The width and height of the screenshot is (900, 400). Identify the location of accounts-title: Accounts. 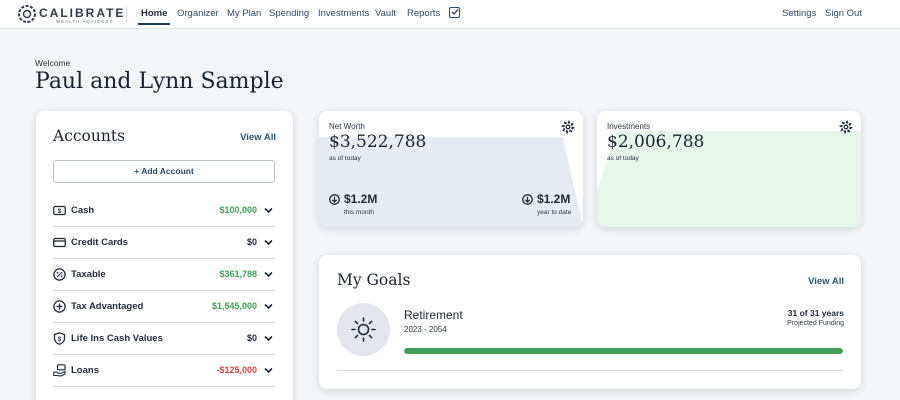
(89, 136).